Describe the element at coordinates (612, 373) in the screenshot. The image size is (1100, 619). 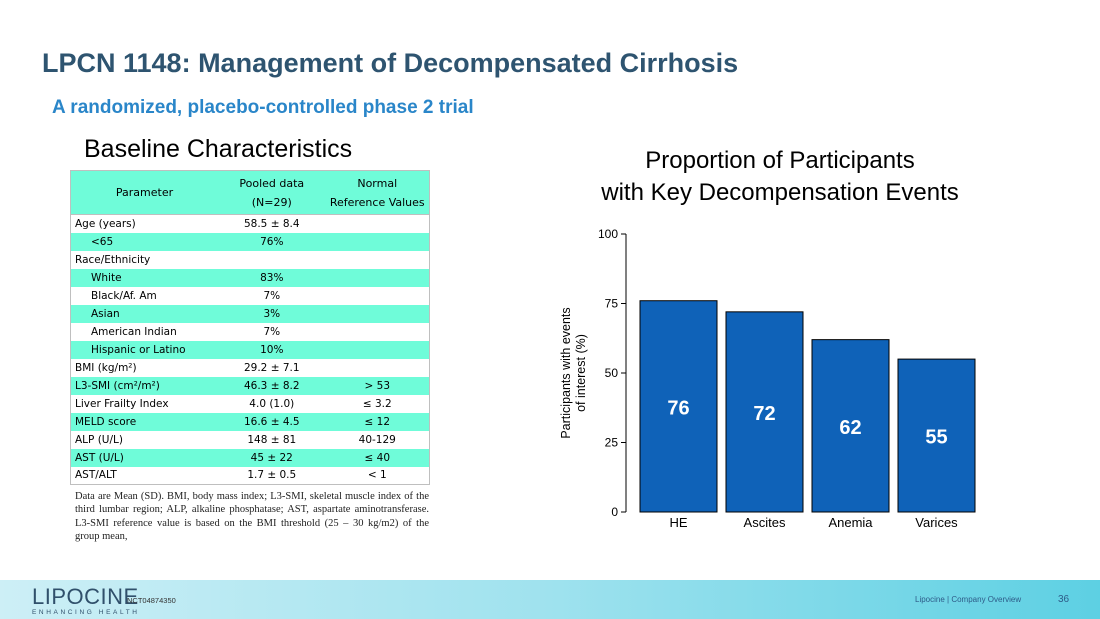
I see `y-tick-label: 50` at that location.